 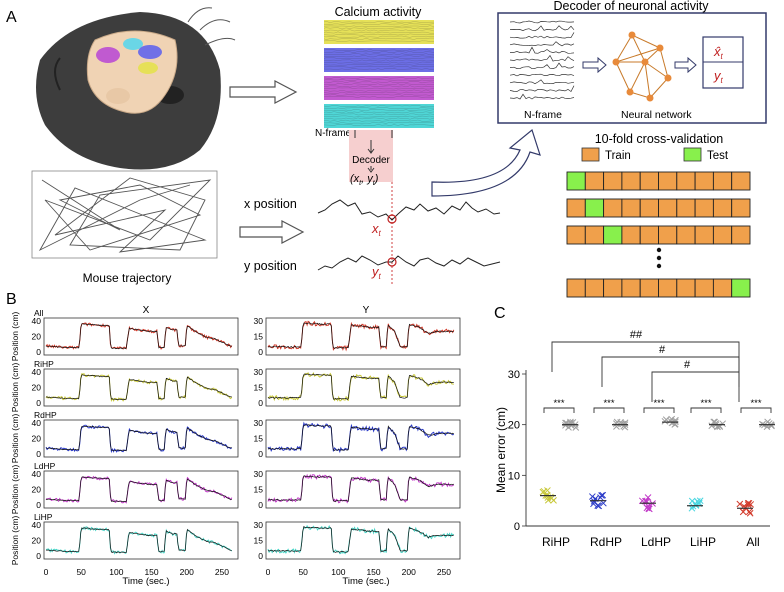 I want to click on hash1-label-b: #, so click(x=687, y=365).